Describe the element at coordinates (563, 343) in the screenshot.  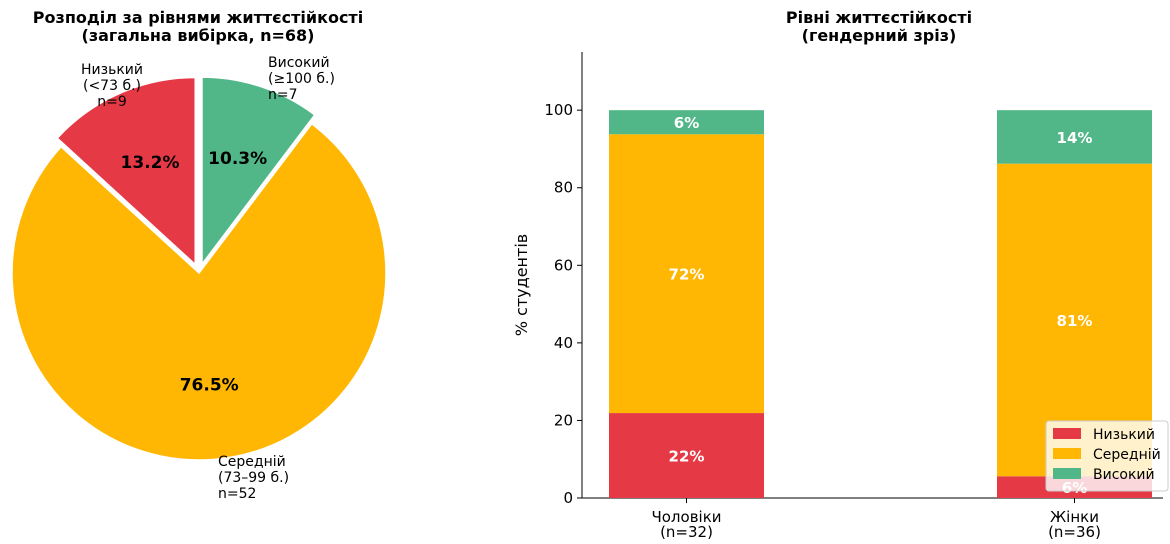
I see `y-tick-label: 40` at that location.